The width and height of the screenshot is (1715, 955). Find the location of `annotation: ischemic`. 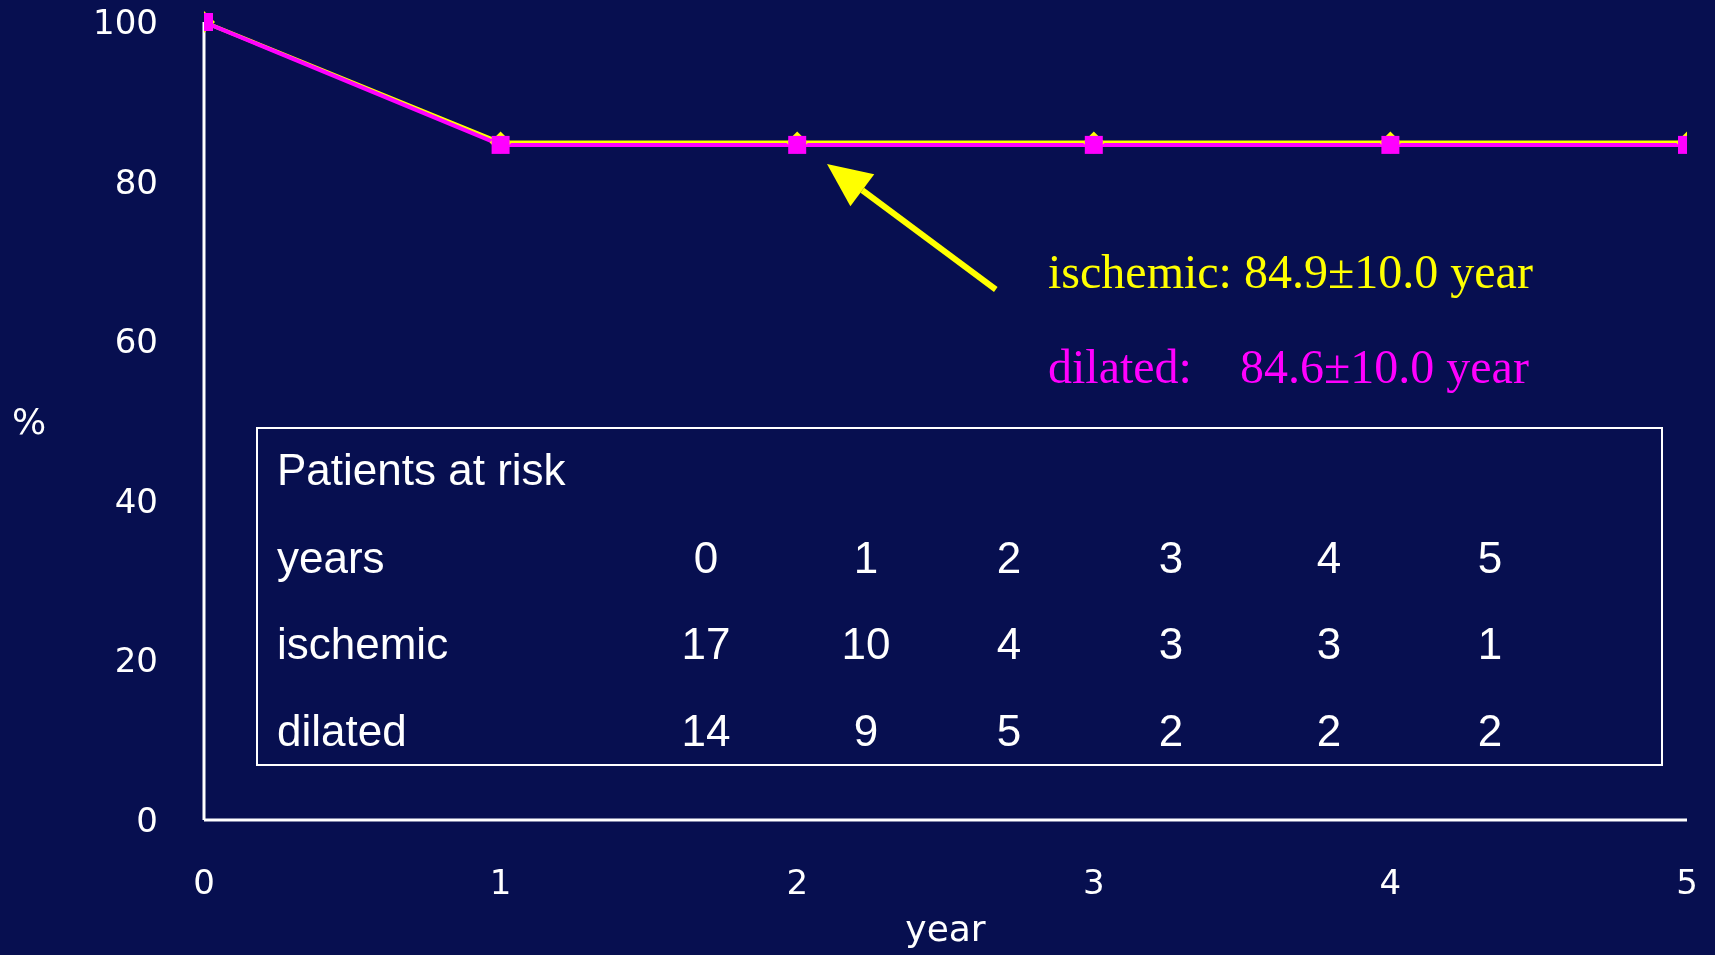

annotation: ischemic is located at coordinates (363, 644).